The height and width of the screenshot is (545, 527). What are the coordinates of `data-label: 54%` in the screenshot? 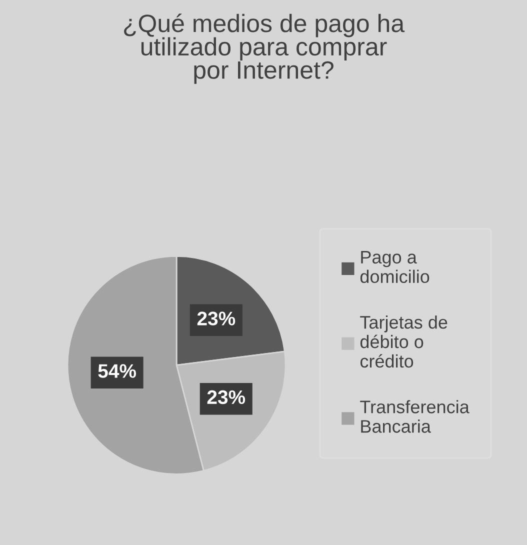 It's located at (117, 371).